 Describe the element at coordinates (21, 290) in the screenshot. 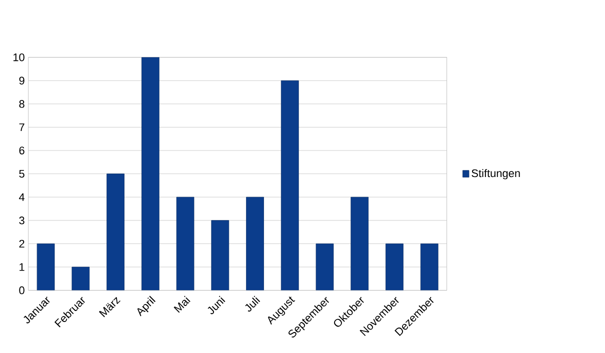

I see `y-tick-label: 0` at that location.